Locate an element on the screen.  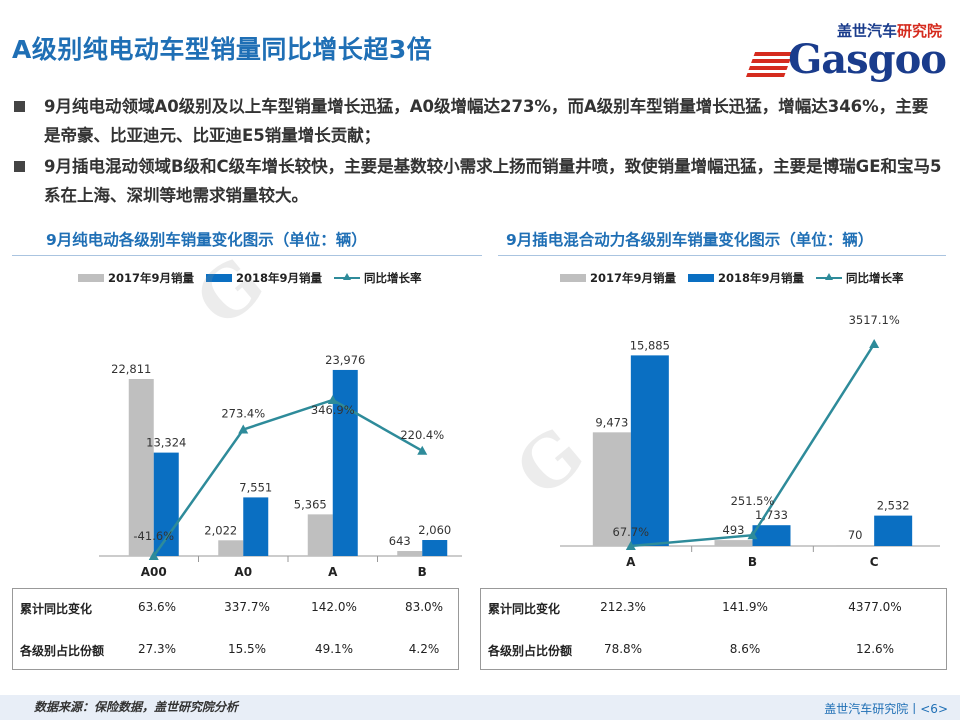
data-label-2017: 70 is located at coordinates (855, 535).